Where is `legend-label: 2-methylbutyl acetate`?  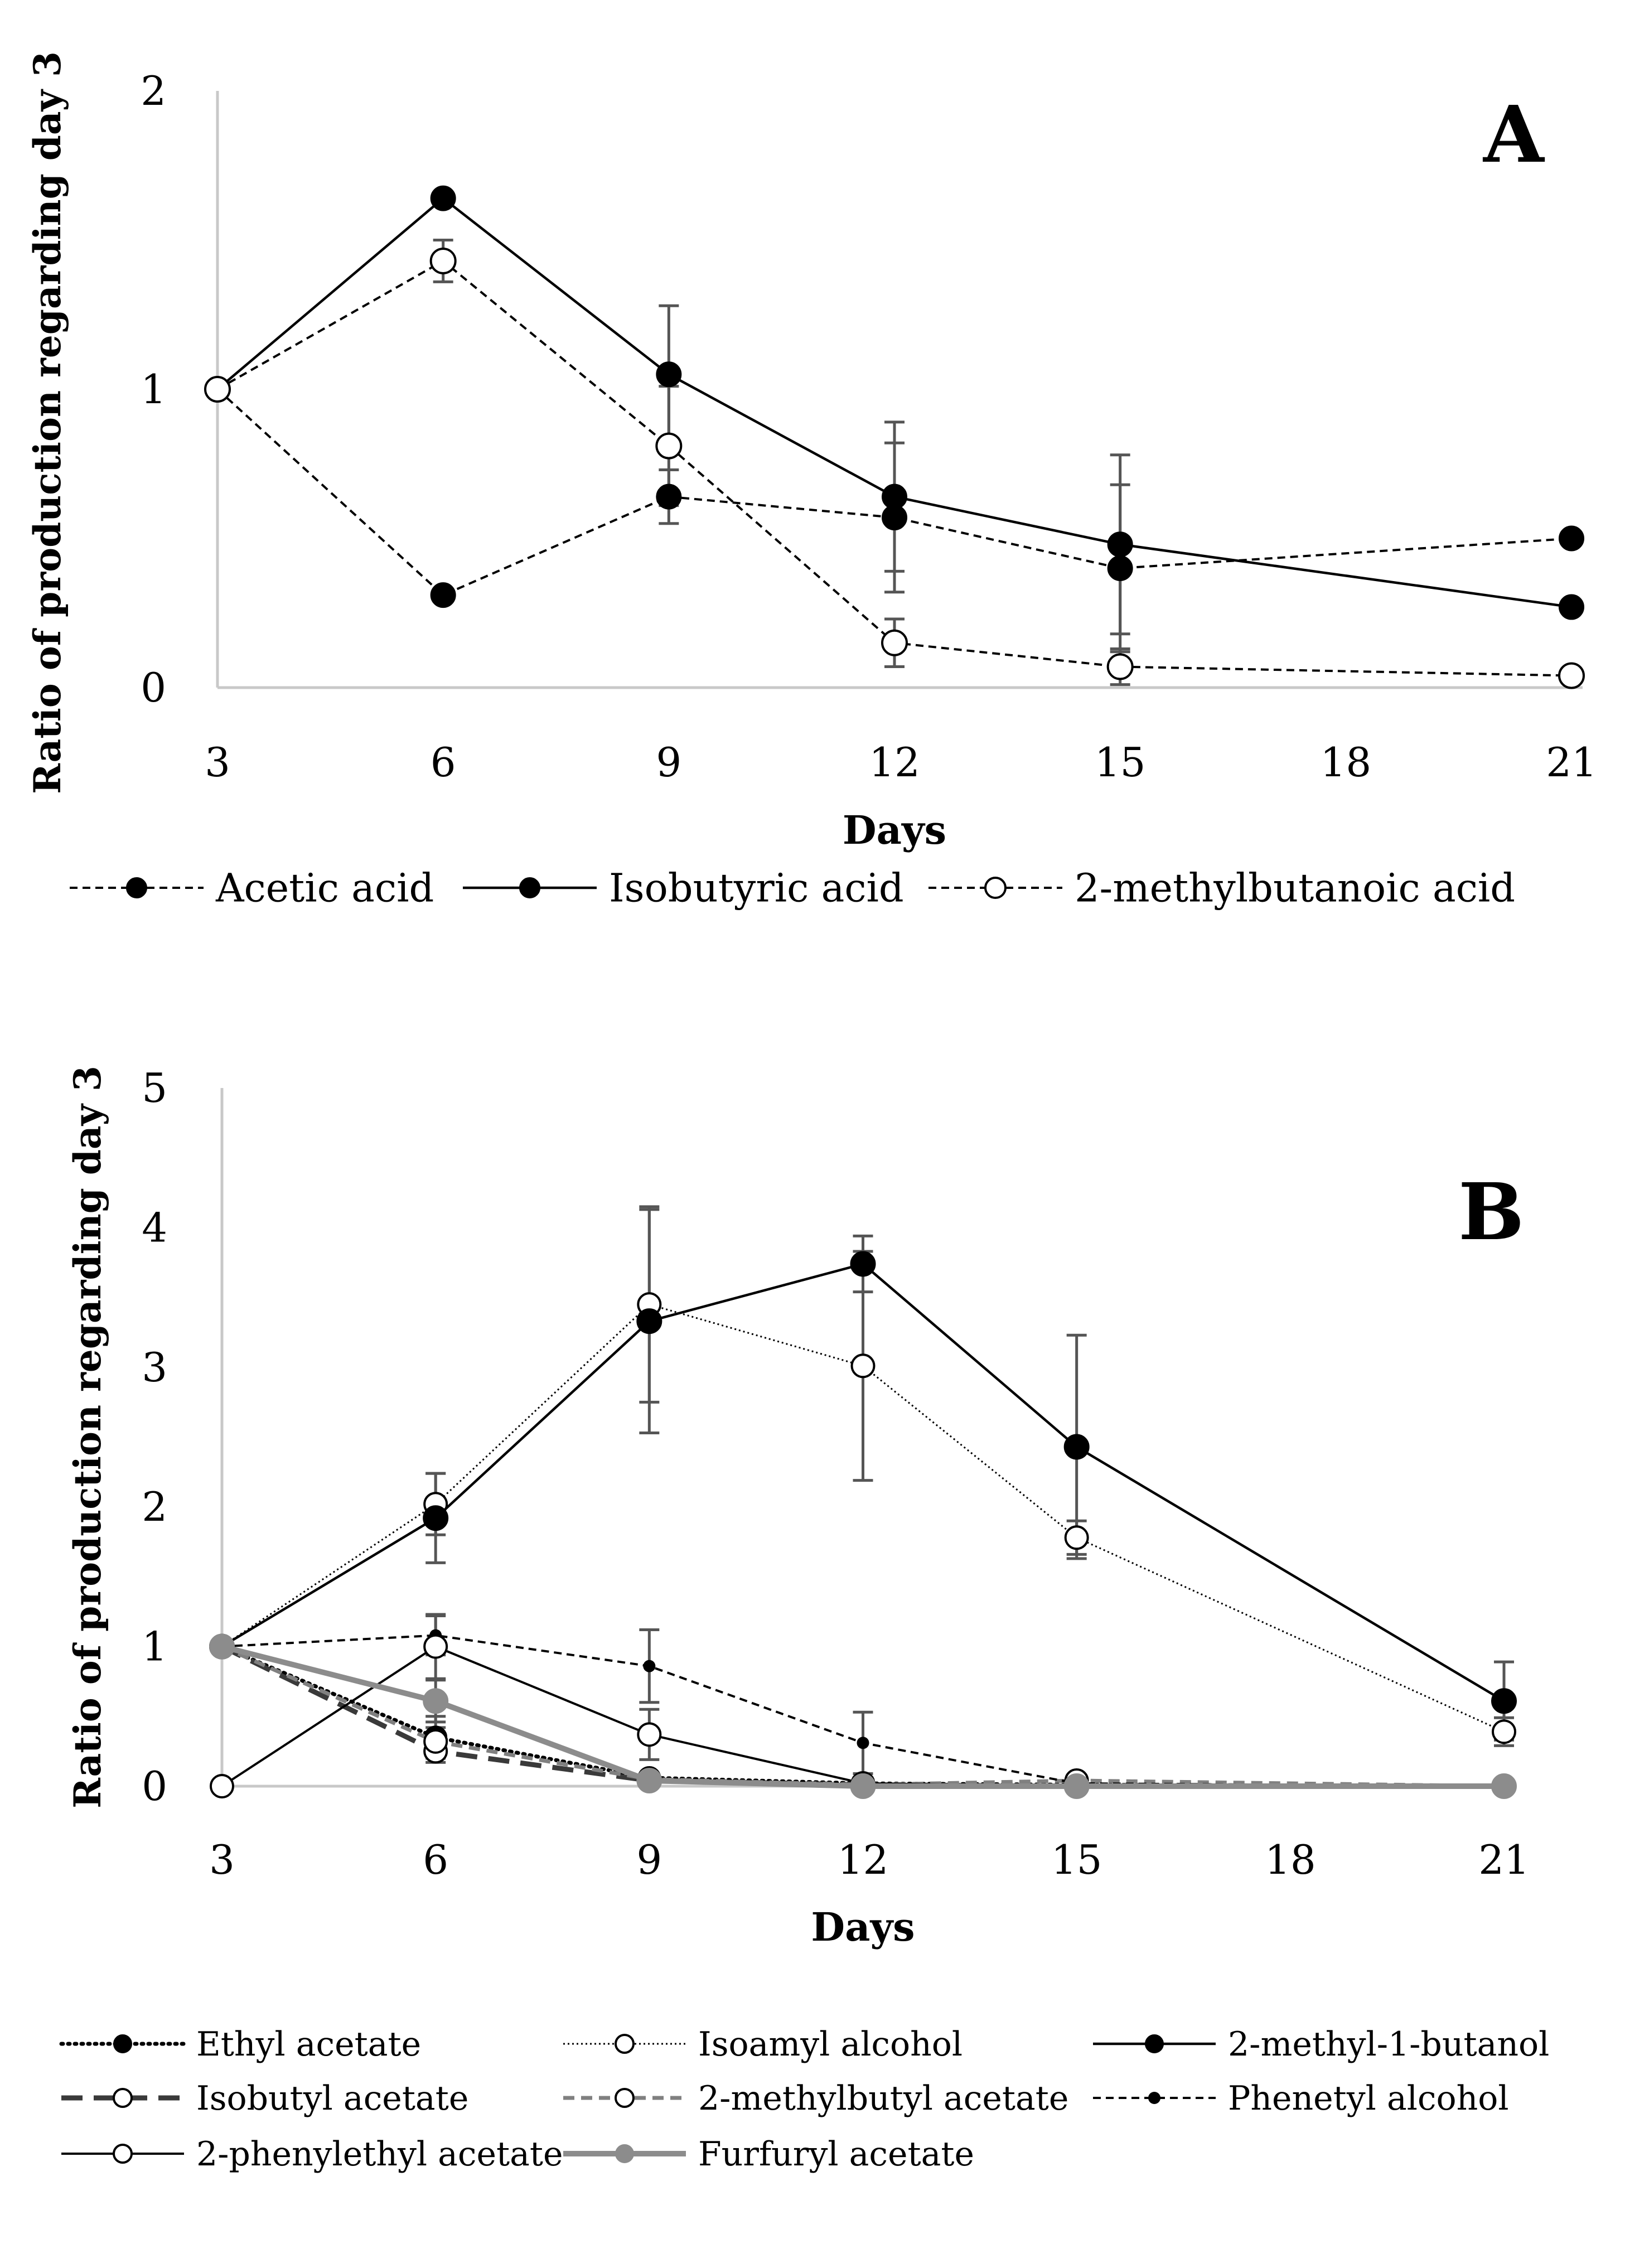
legend-label: 2-methylbutyl acetate is located at coordinates (883, 2098).